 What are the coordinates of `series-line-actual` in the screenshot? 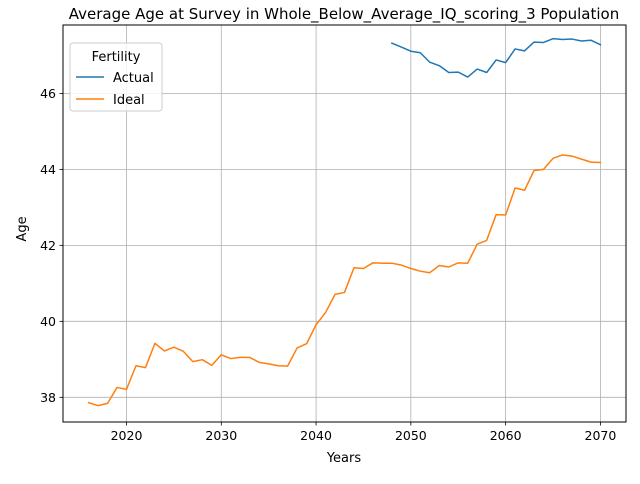 It's located at (496, 57).